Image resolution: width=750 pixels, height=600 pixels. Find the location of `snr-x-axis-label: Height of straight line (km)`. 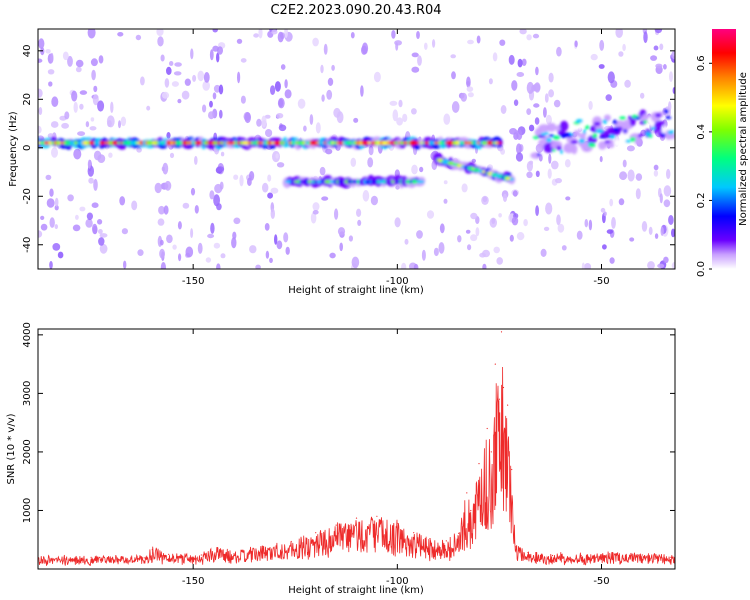

snr-x-axis-label: Height of straight line (km) is located at coordinates (356, 590).